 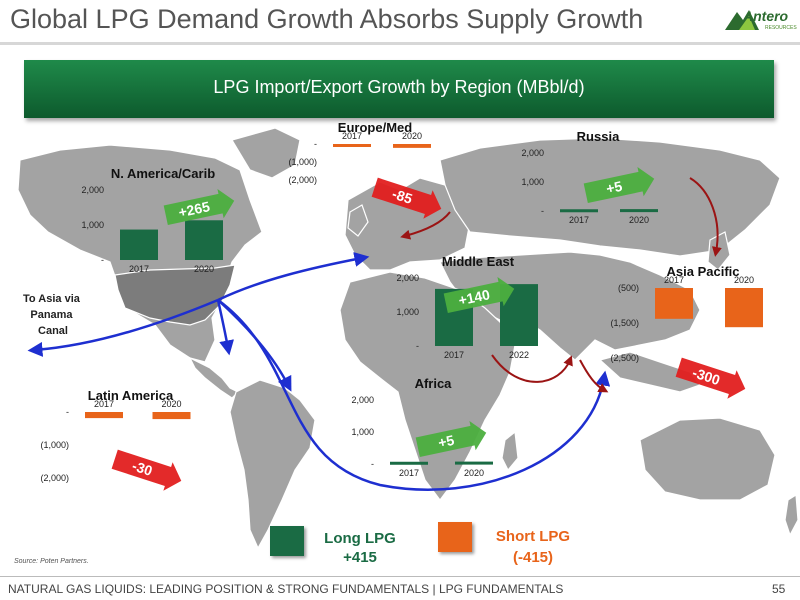 What do you see at coordinates (175, 295) in the screenshot?
I see `usa-highlight-shape` at bounding box center [175, 295].